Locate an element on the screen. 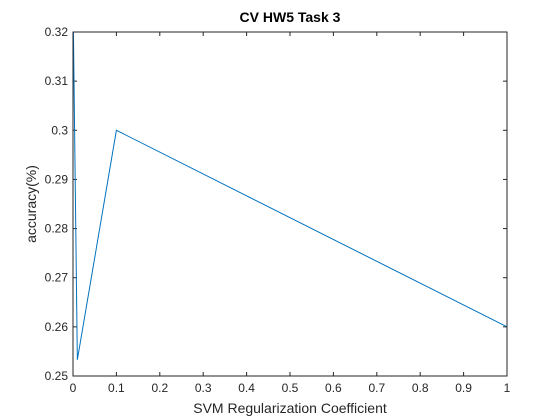 This screenshot has width=560, height=420. x-tick-label: 0.1 is located at coordinates (116, 388).